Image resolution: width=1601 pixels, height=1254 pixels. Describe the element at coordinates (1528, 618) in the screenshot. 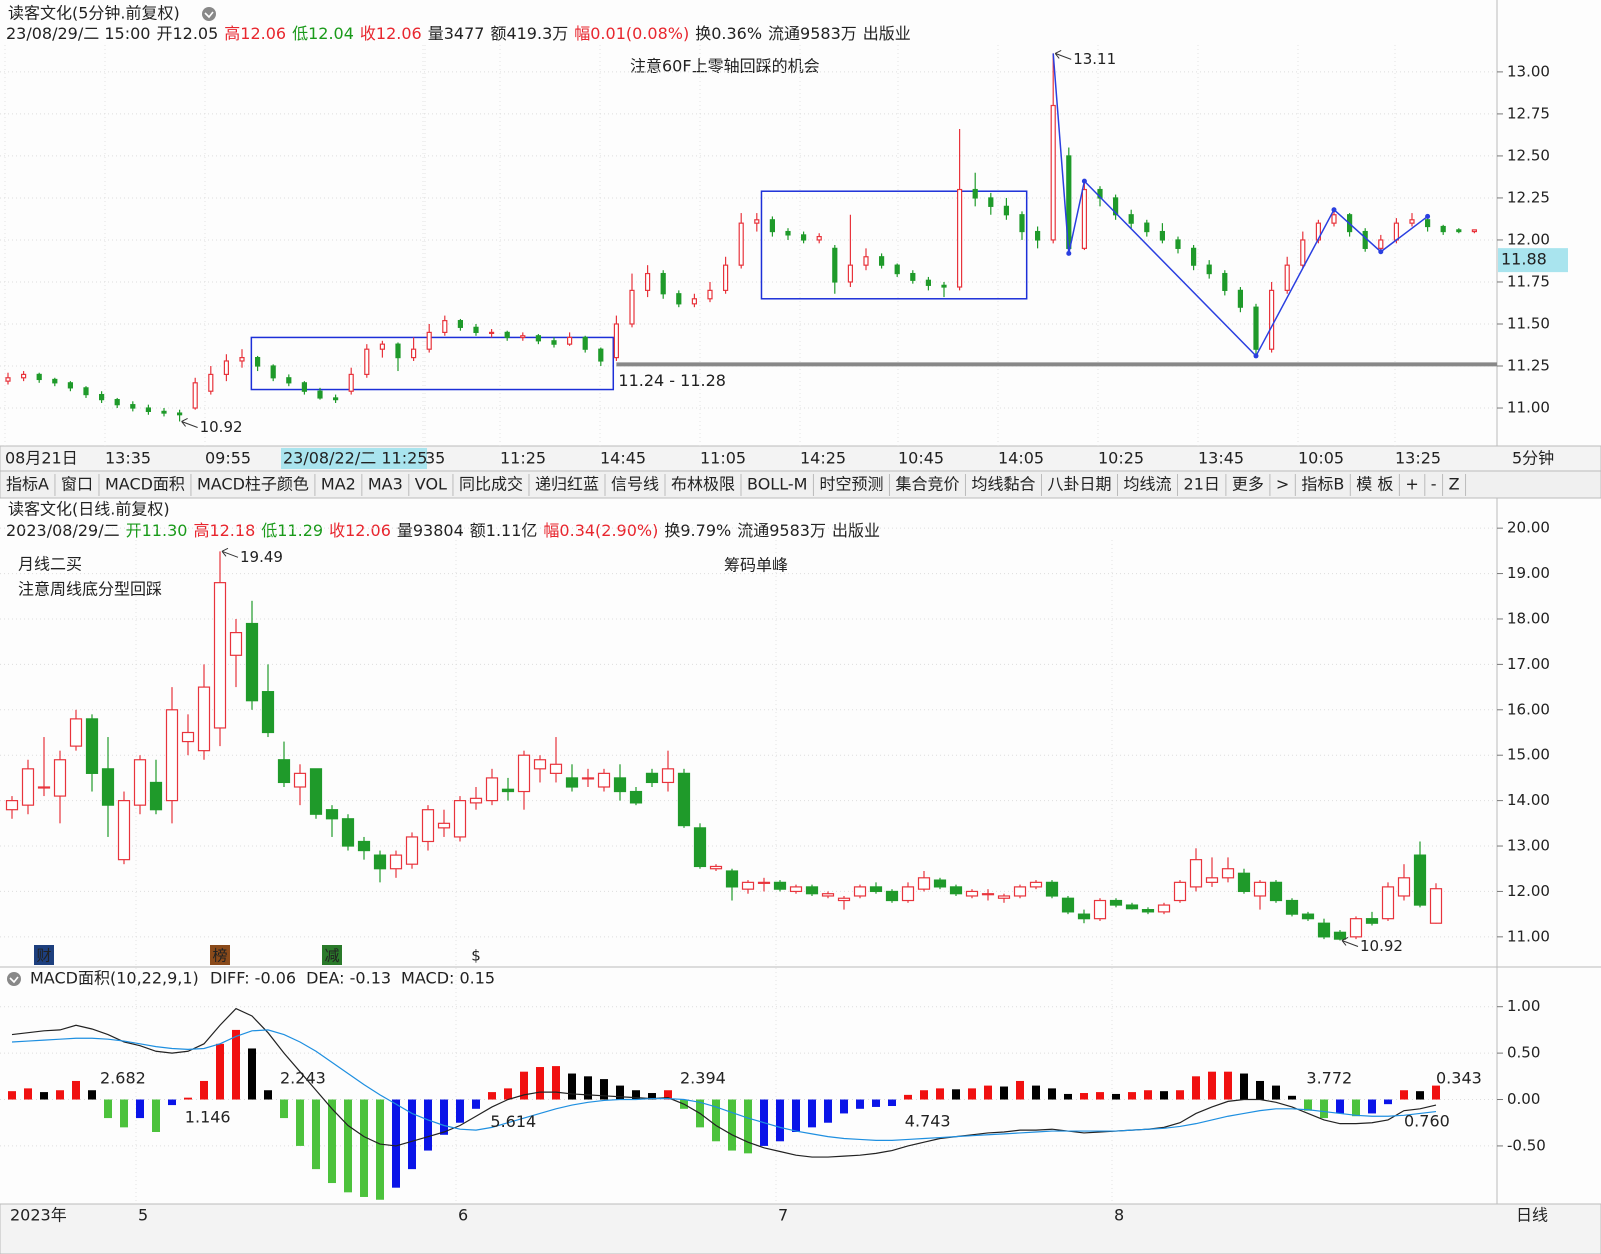

I see `y-tick-label: 18.00` at that location.